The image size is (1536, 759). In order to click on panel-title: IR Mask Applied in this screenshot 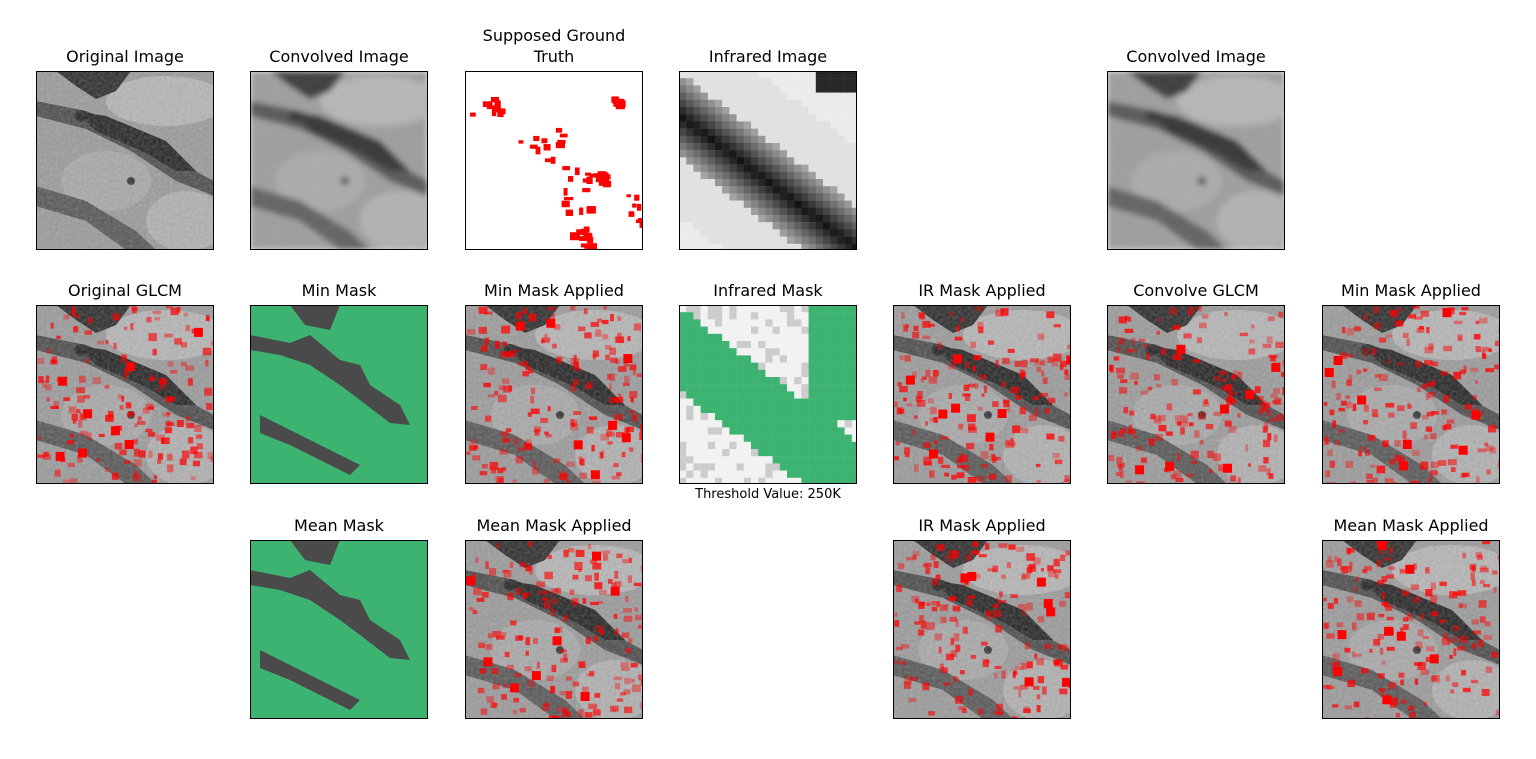, I will do `click(982, 278)`.